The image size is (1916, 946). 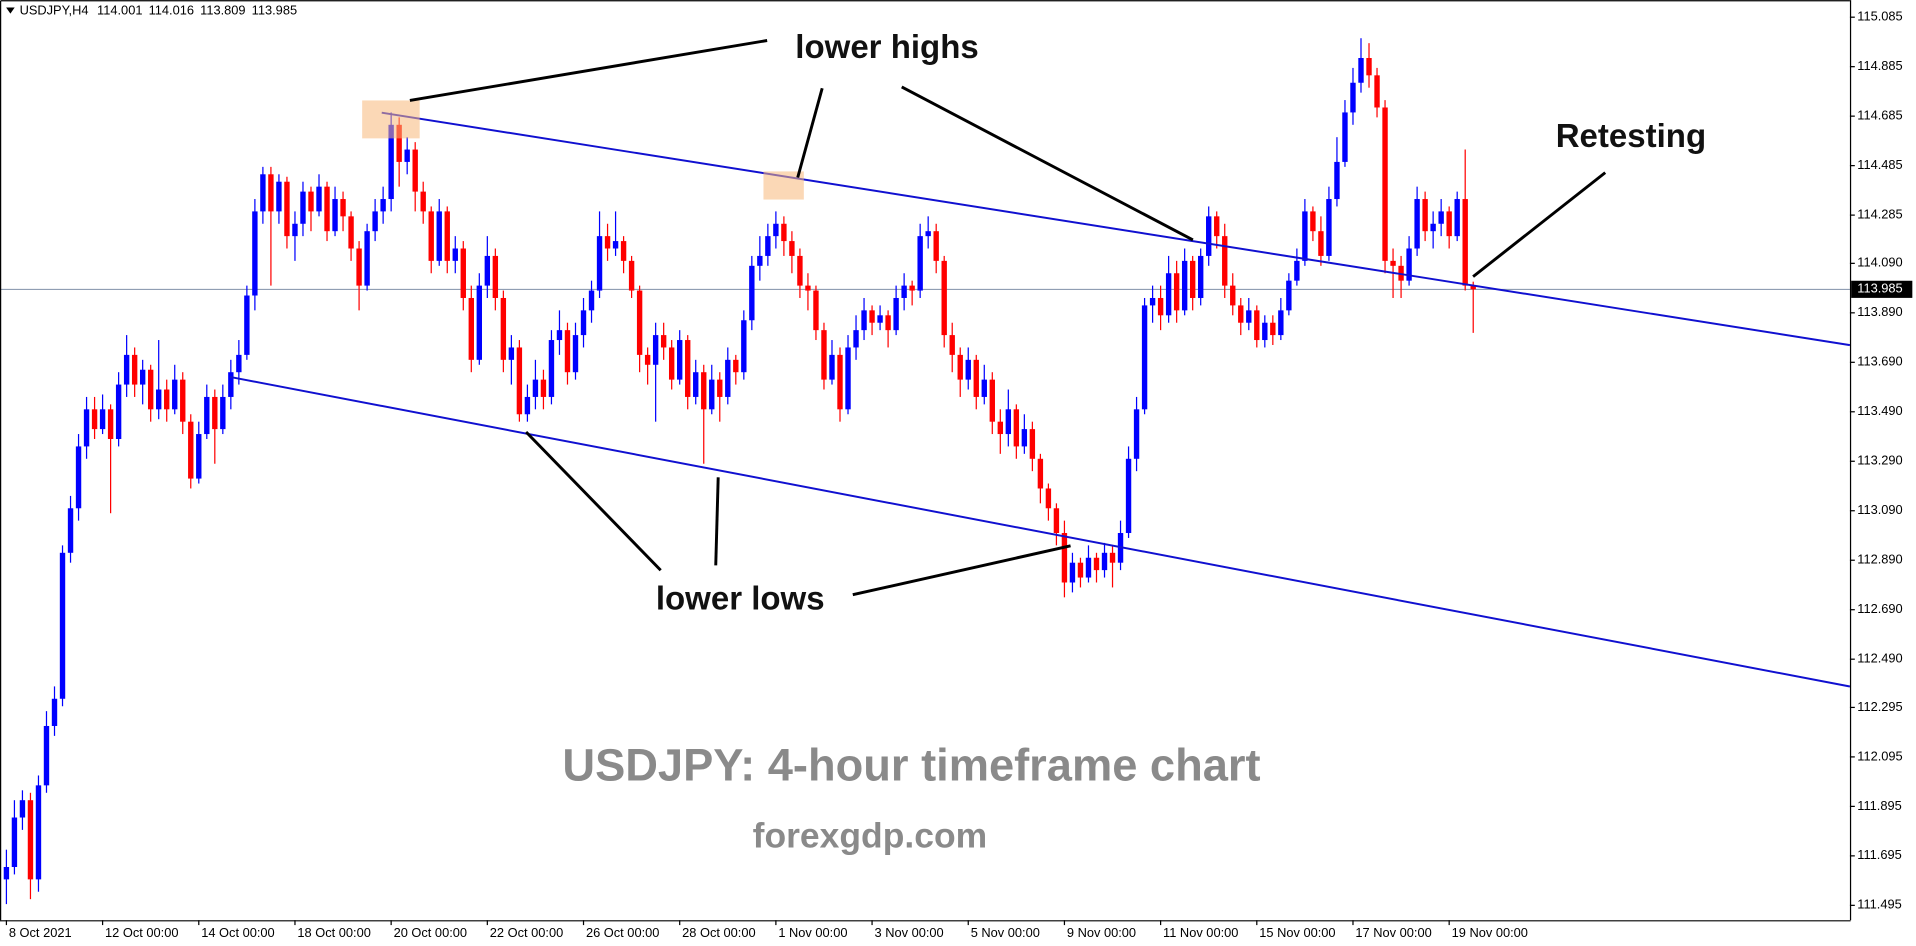 I want to click on y-tick-label: 113.090, so click(x=1879, y=509).